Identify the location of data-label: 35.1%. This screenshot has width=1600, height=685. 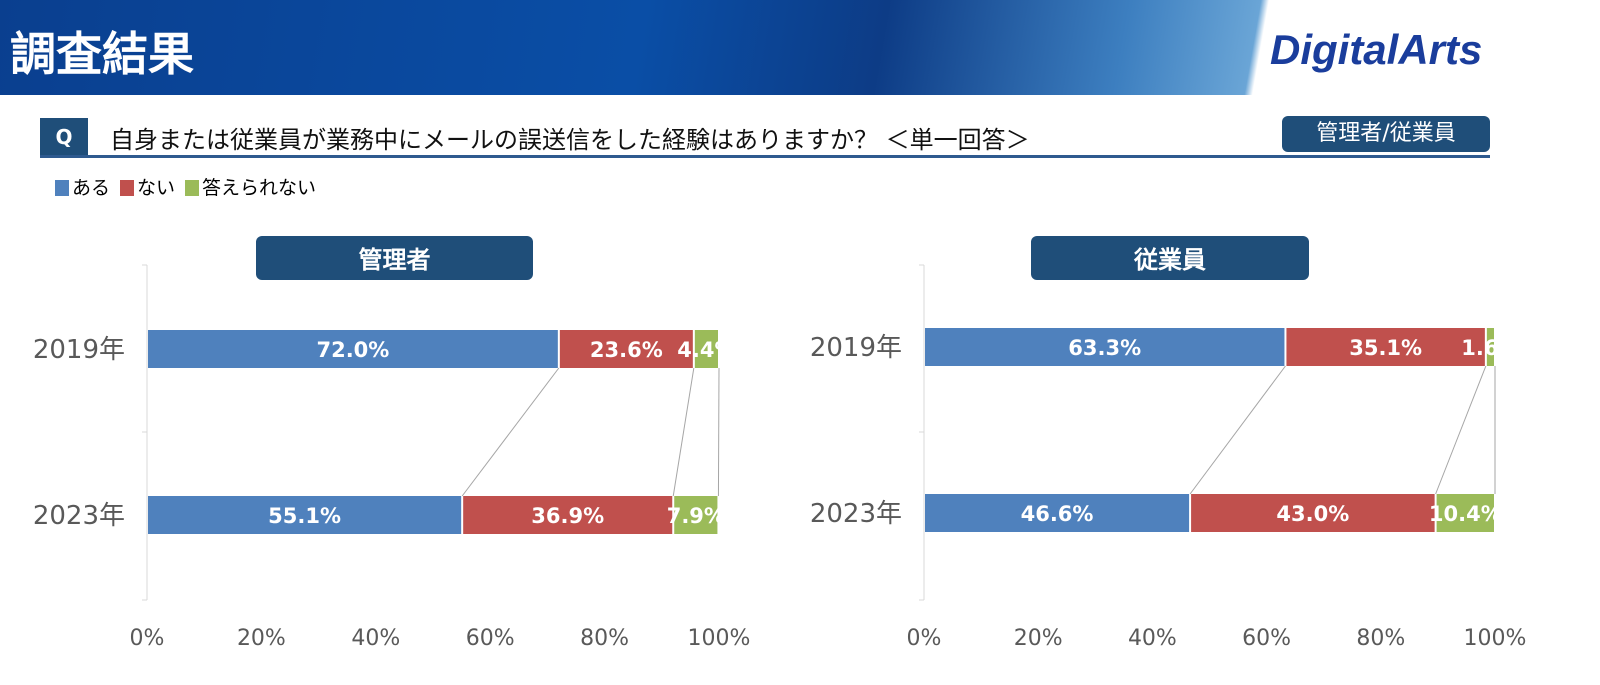
(1385, 348).